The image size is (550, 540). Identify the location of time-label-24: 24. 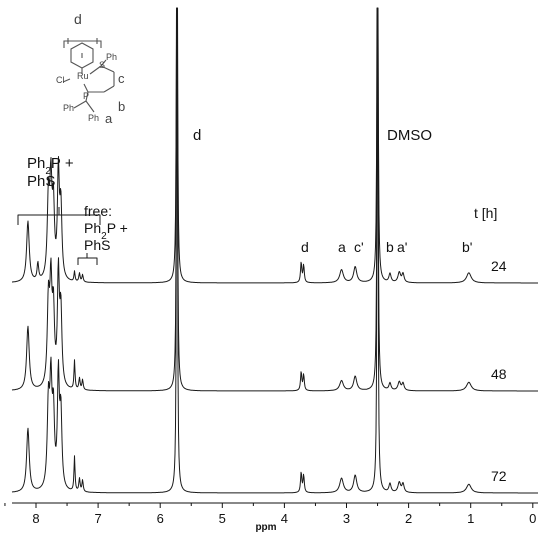
(499, 266).